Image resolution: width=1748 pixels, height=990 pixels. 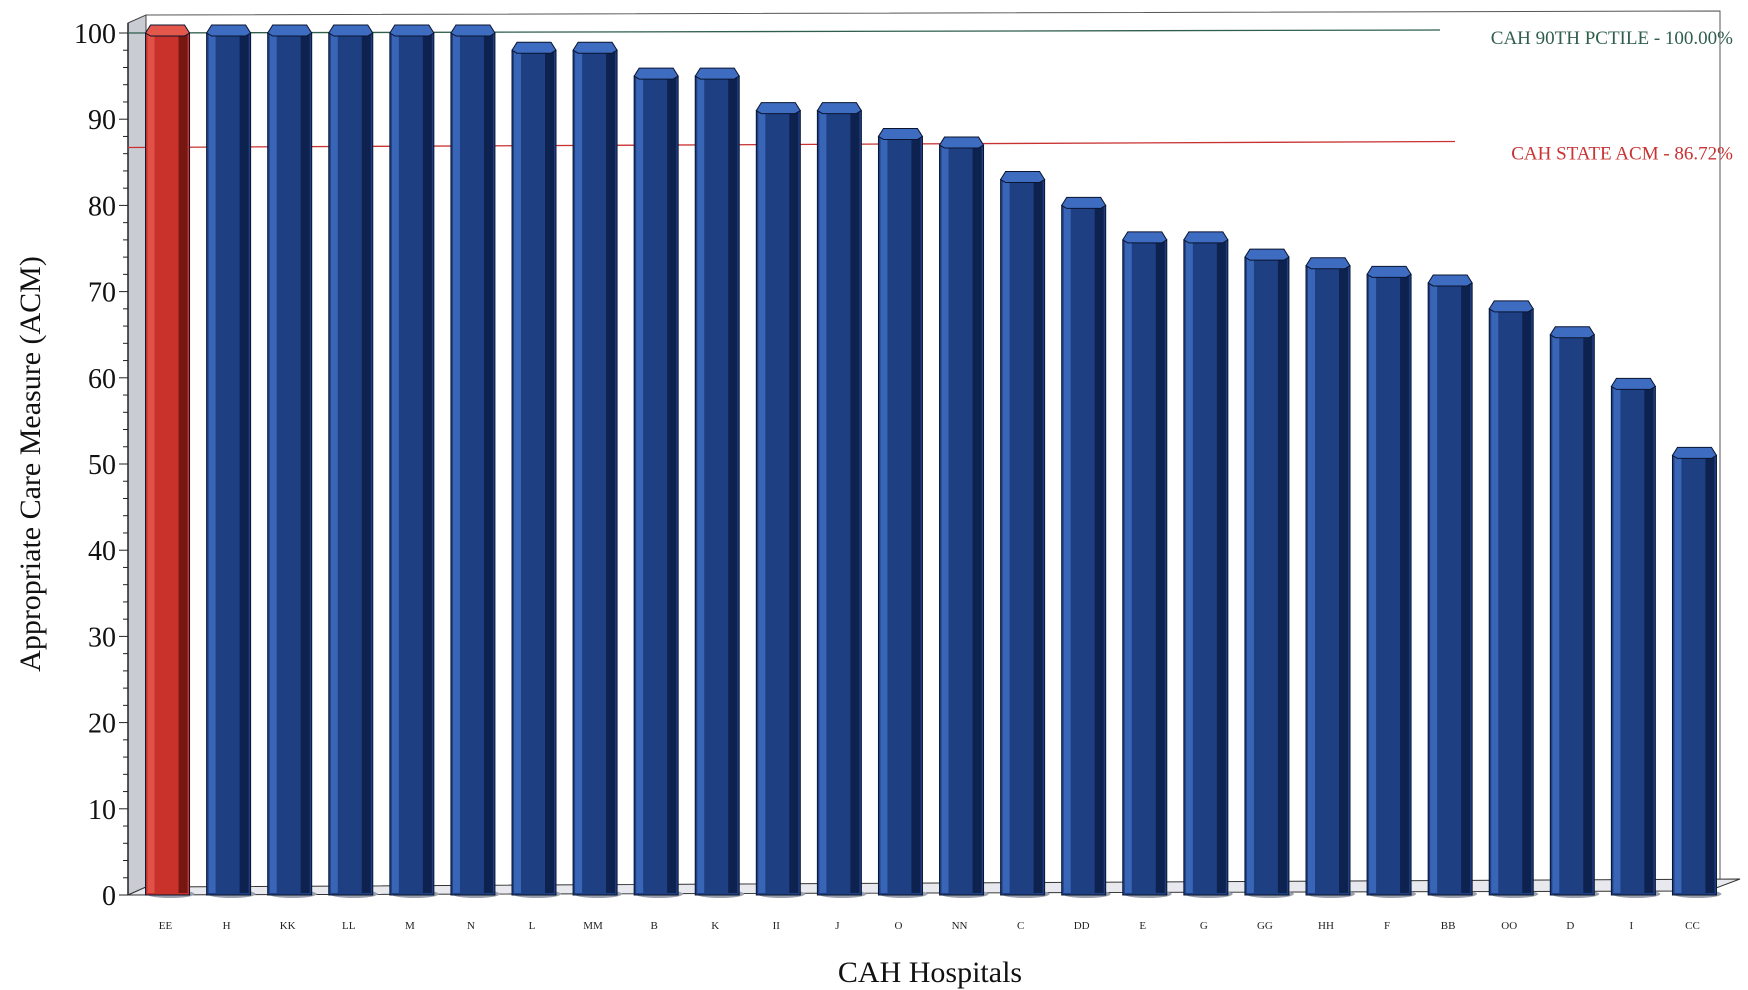 What do you see at coordinates (1204, 926) in the screenshot?
I see `x-tick-label: G` at bounding box center [1204, 926].